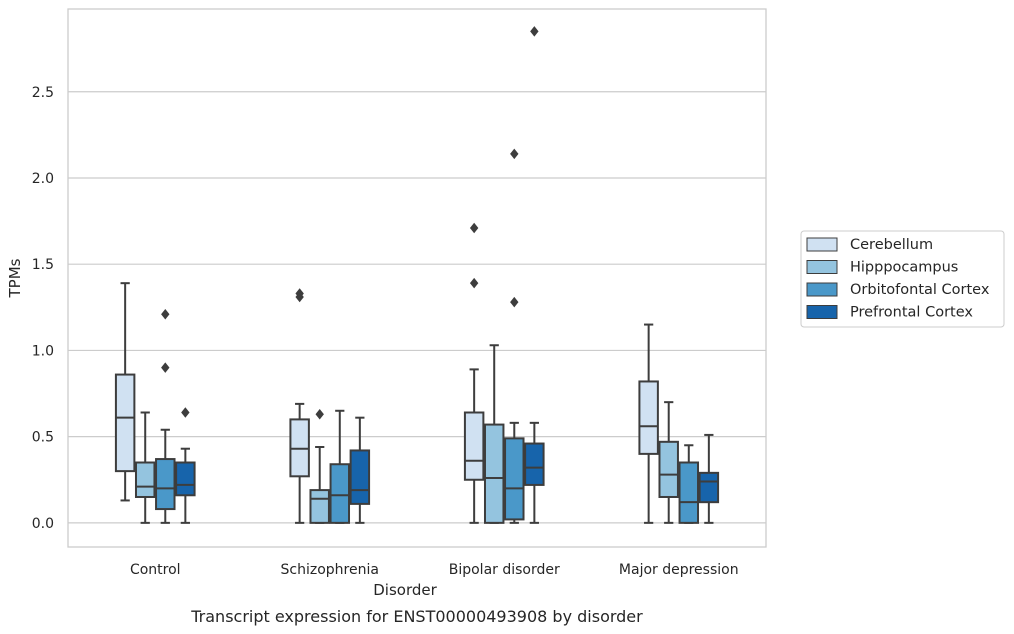  I want to click on legend-label: Prefrontal Cortex, so click(911, 313).